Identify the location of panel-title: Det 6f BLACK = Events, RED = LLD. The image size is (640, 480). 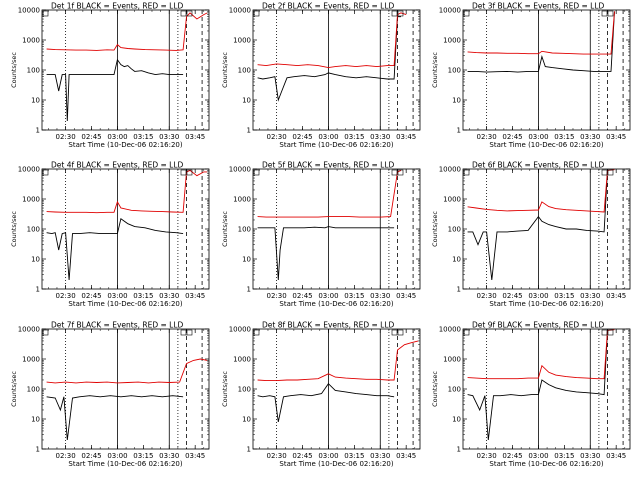
(538, 165).